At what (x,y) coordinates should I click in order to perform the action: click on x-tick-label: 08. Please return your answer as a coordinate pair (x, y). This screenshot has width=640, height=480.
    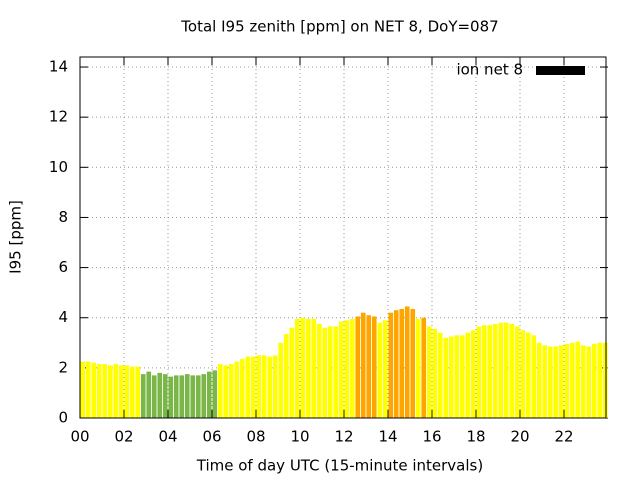
    Looking at the image, I should click on (255, 437).